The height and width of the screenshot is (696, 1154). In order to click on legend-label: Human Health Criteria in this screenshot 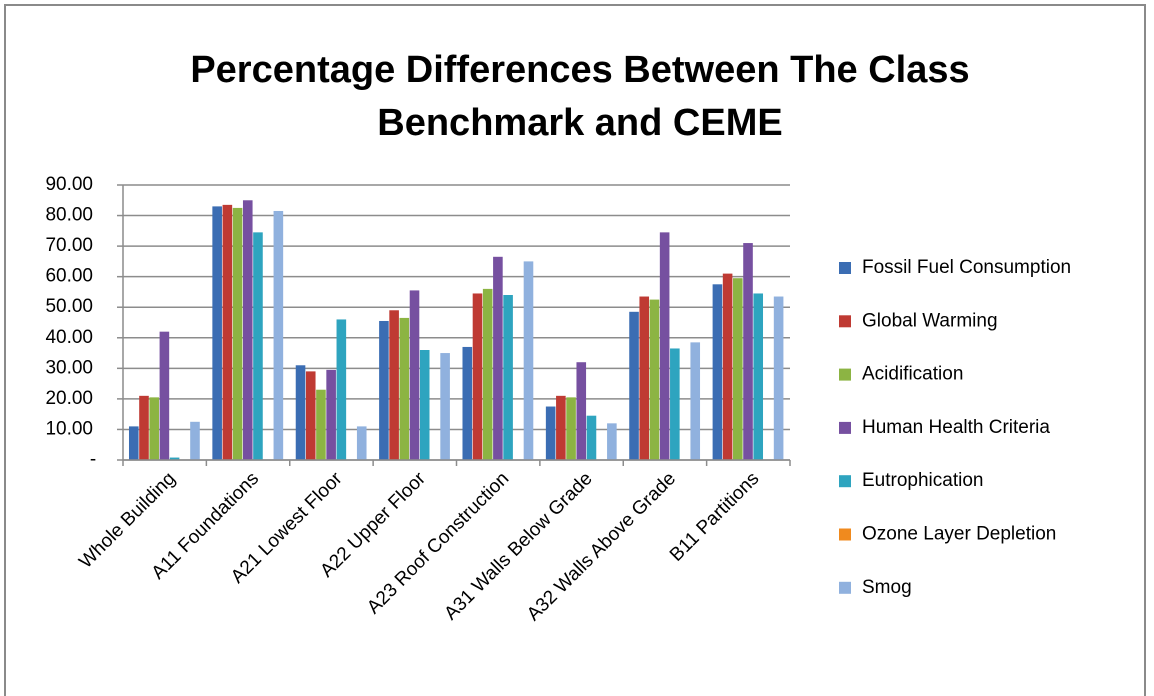, I will do `click(956, 427)`.